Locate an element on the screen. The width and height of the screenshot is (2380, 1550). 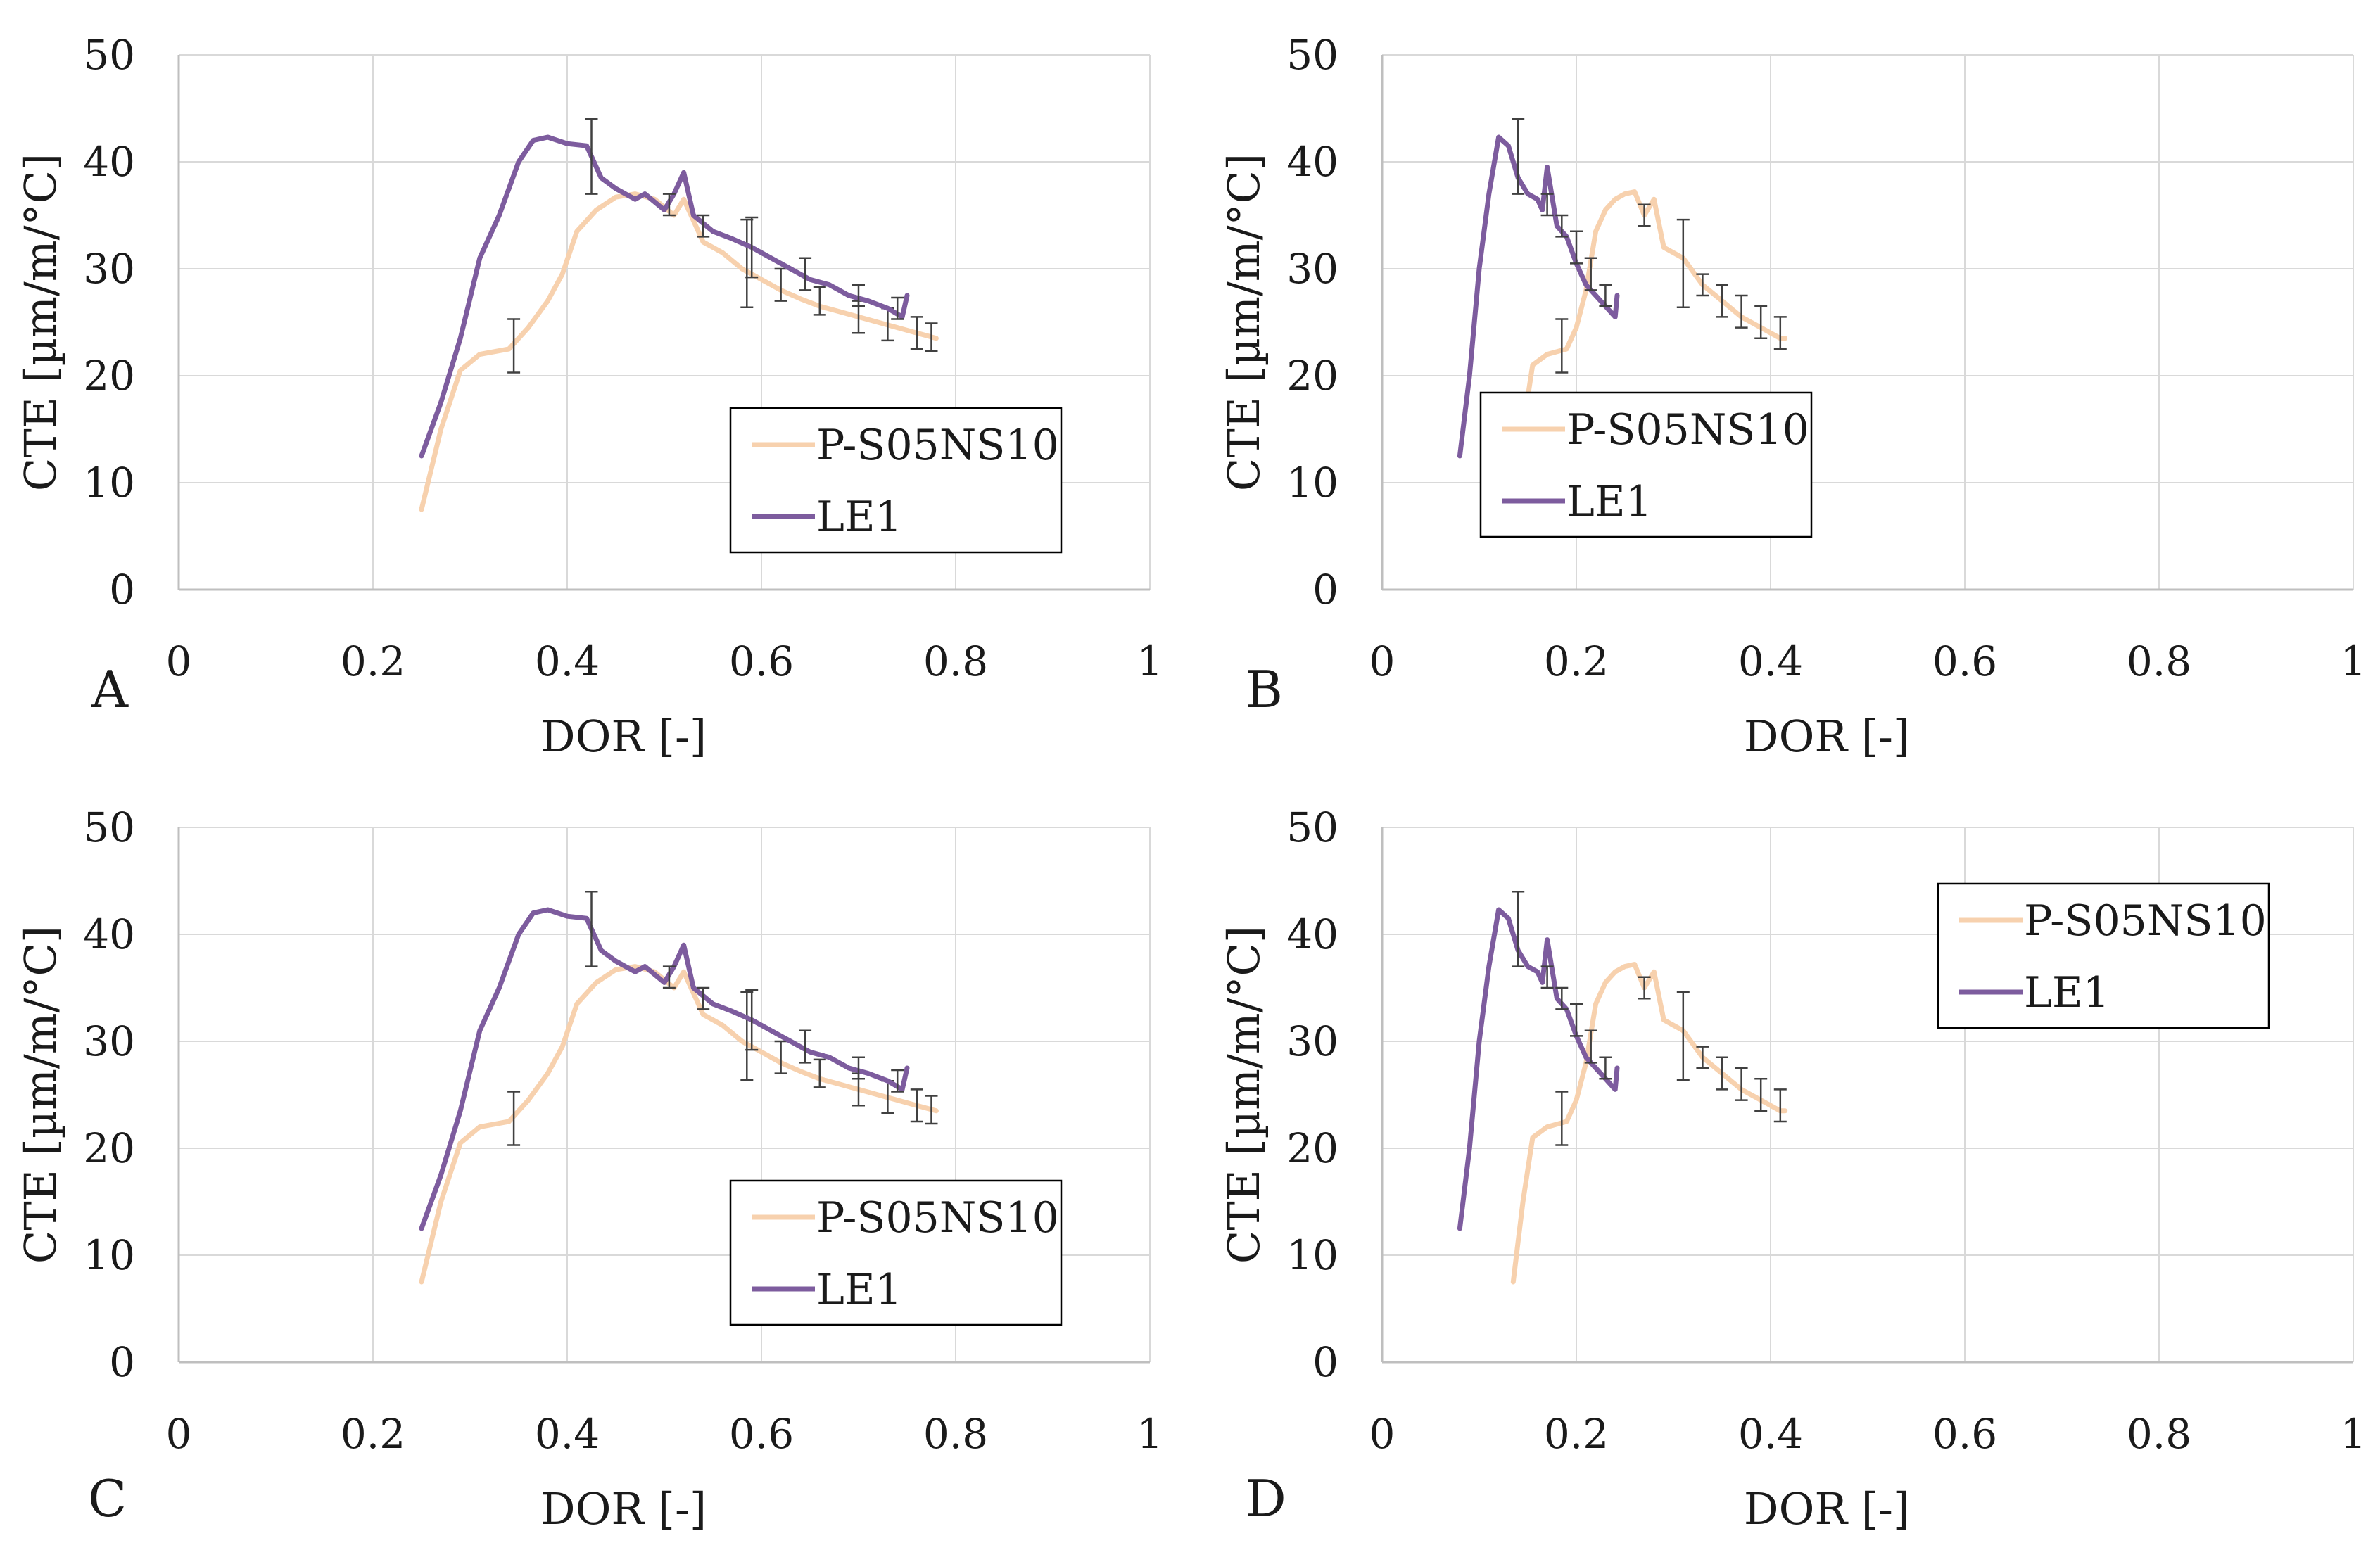
panel-label: A is located at coordinates (110, 689).